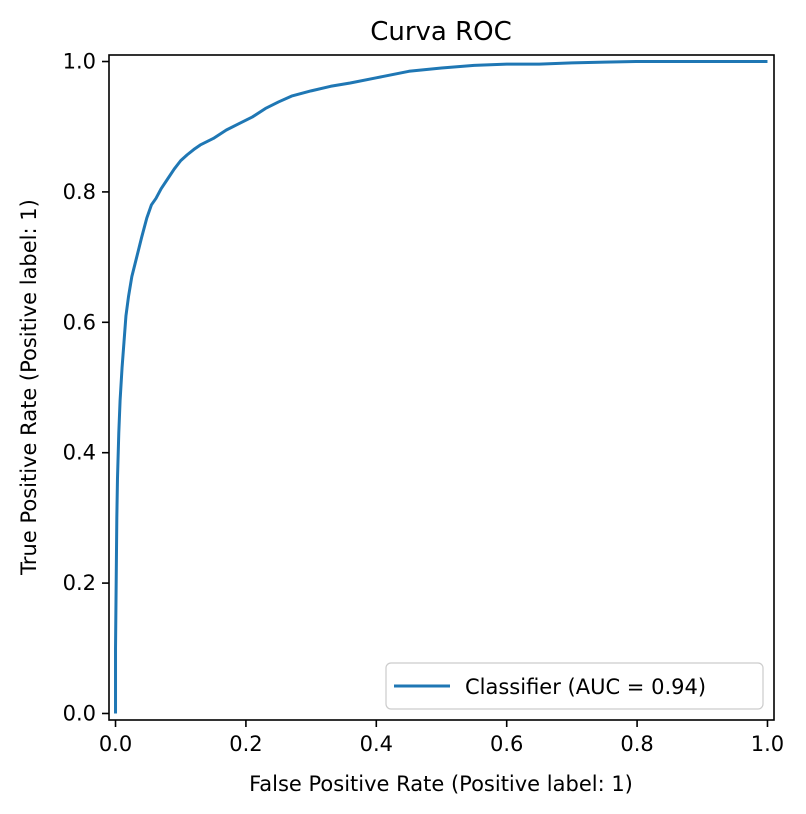  Describe the element at coordinates (79, 713) in the screenshot. I see `y-tick-label: 0.0` at that location.